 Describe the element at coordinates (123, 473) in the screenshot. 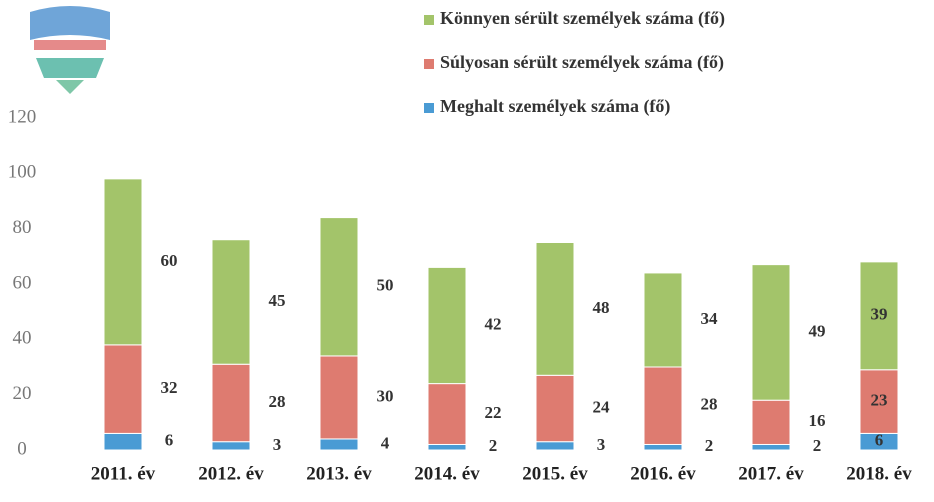

I see `x-tick-label: 2011. év` at that location.